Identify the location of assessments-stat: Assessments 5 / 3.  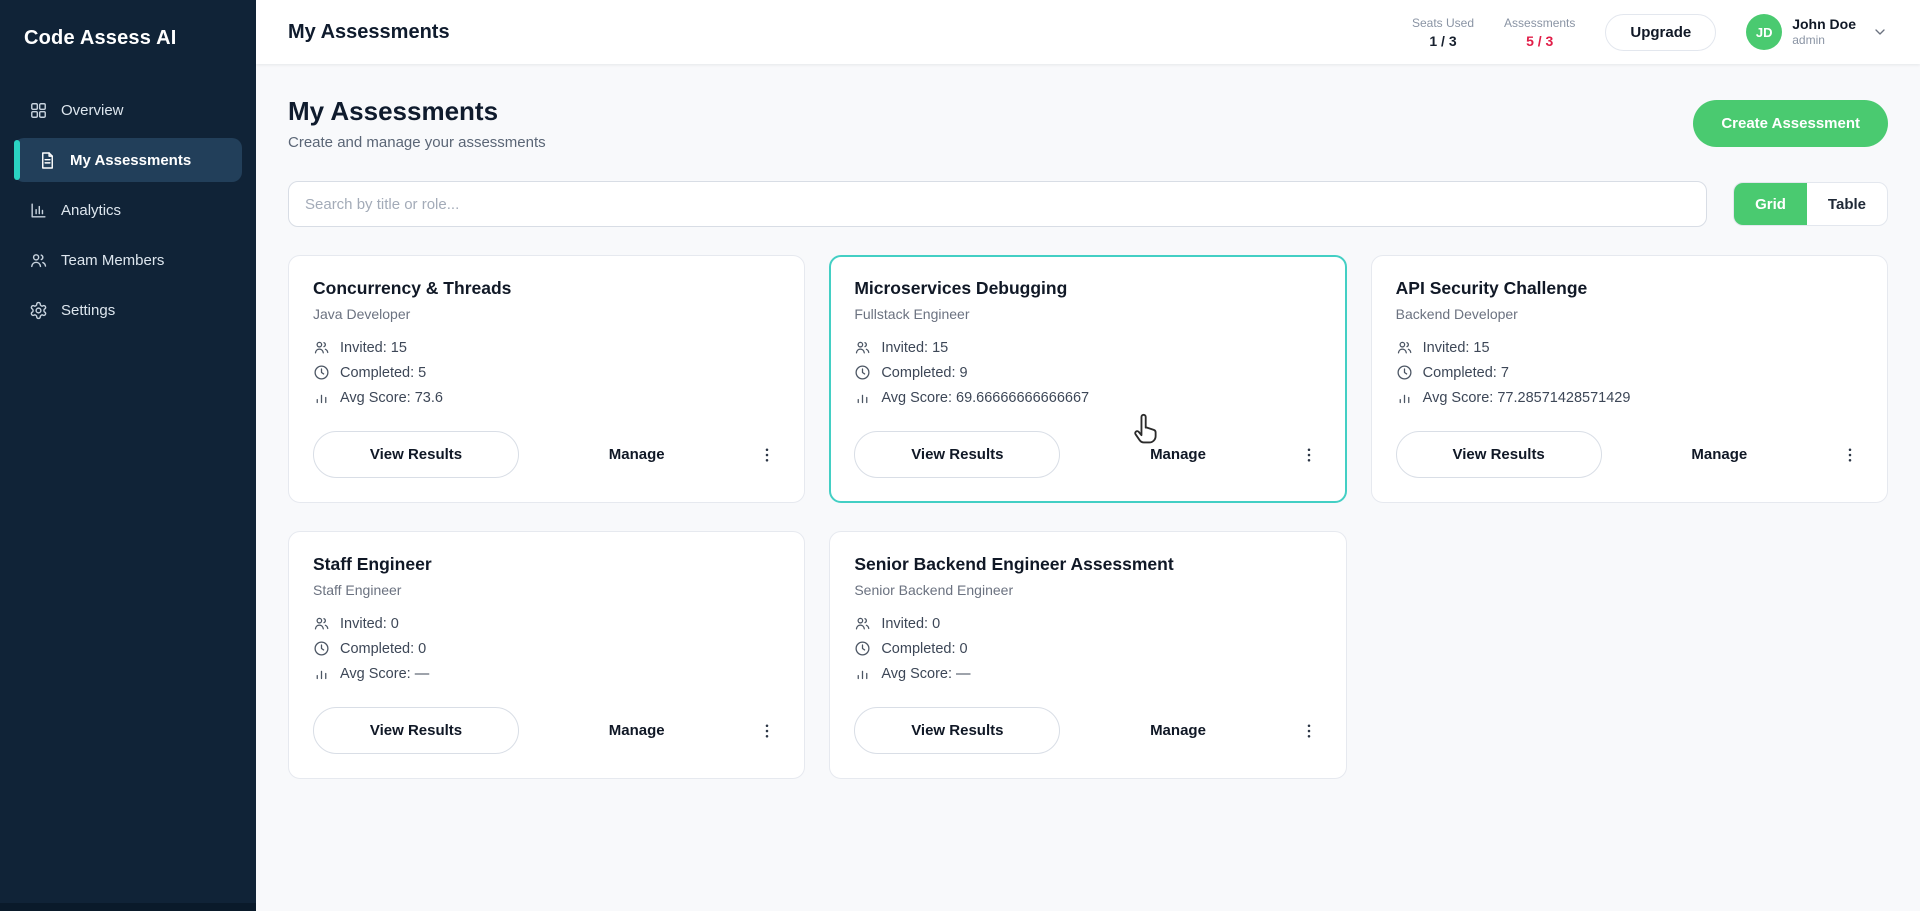
(1539, 32).